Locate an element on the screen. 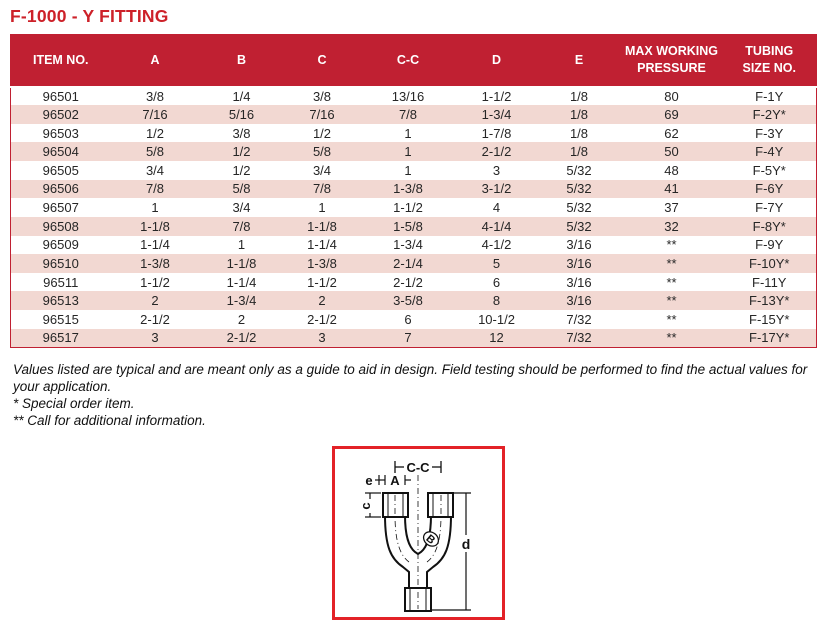  table-cell: 1-1/4 is located at coordinates (322, 245).